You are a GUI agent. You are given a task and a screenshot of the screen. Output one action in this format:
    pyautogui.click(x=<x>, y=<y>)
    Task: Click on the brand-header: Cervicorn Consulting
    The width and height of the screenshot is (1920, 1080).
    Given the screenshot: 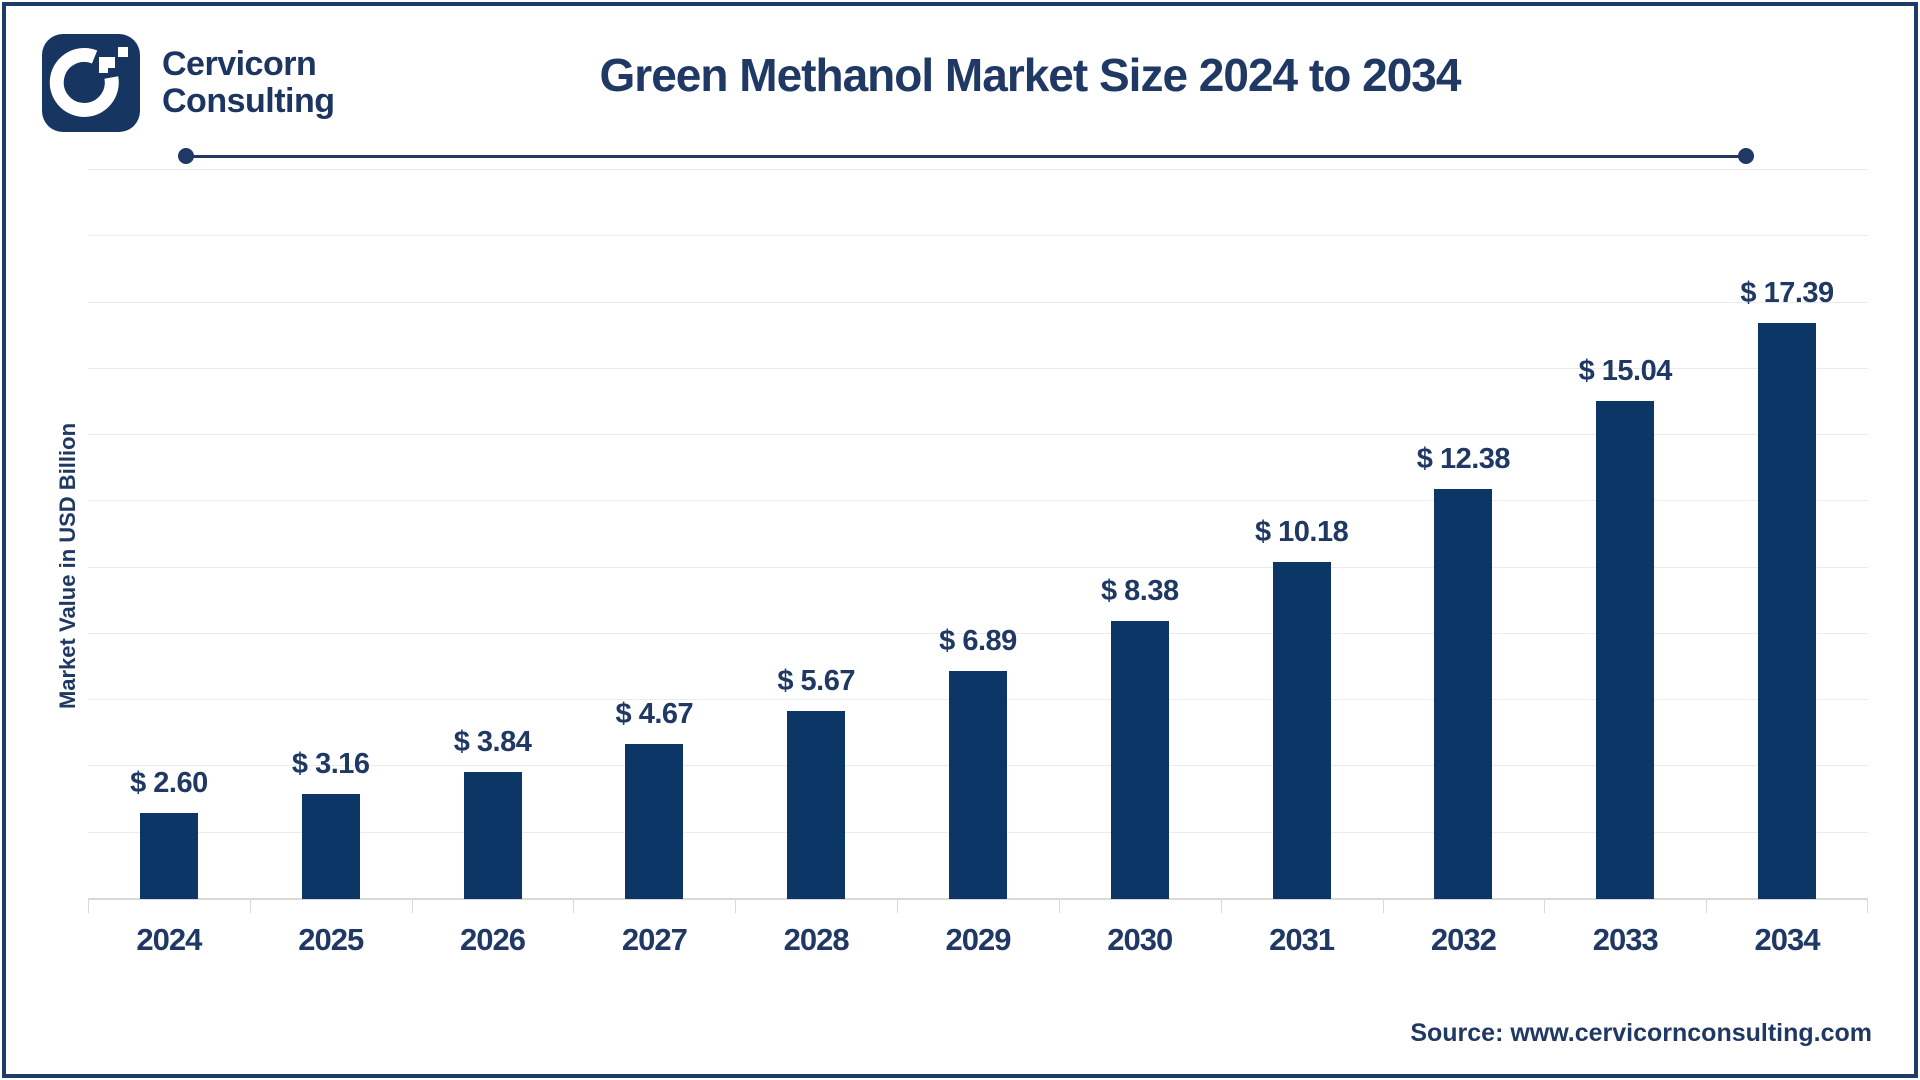 What is the action you would take?
    pyautogui.click(x=188, y=83)
    